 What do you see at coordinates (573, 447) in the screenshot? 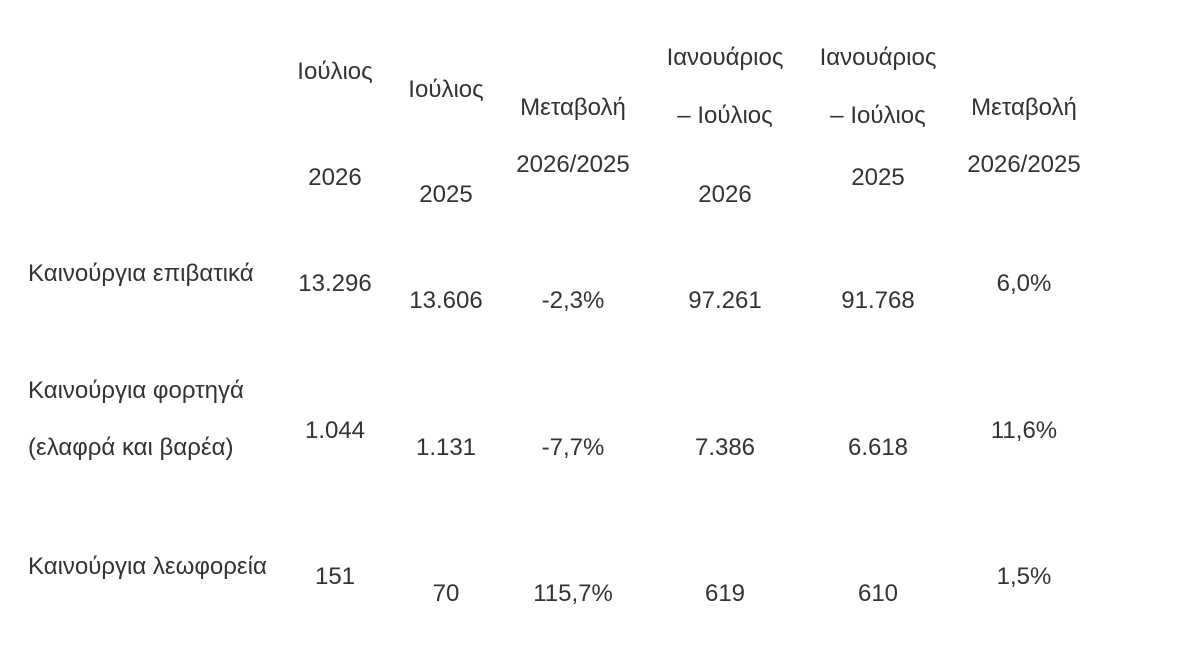
I see `cell-value: -7,7%` at bounding box center [573, 447].